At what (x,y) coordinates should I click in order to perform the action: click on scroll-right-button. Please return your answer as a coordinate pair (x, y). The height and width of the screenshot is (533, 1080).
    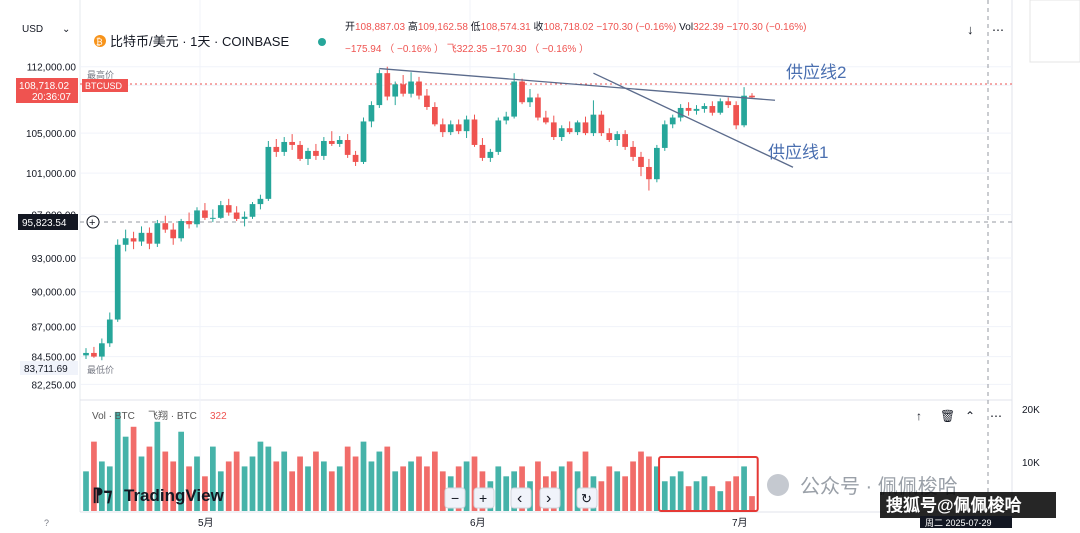
    Looking at the image, I should click on (550, 498).